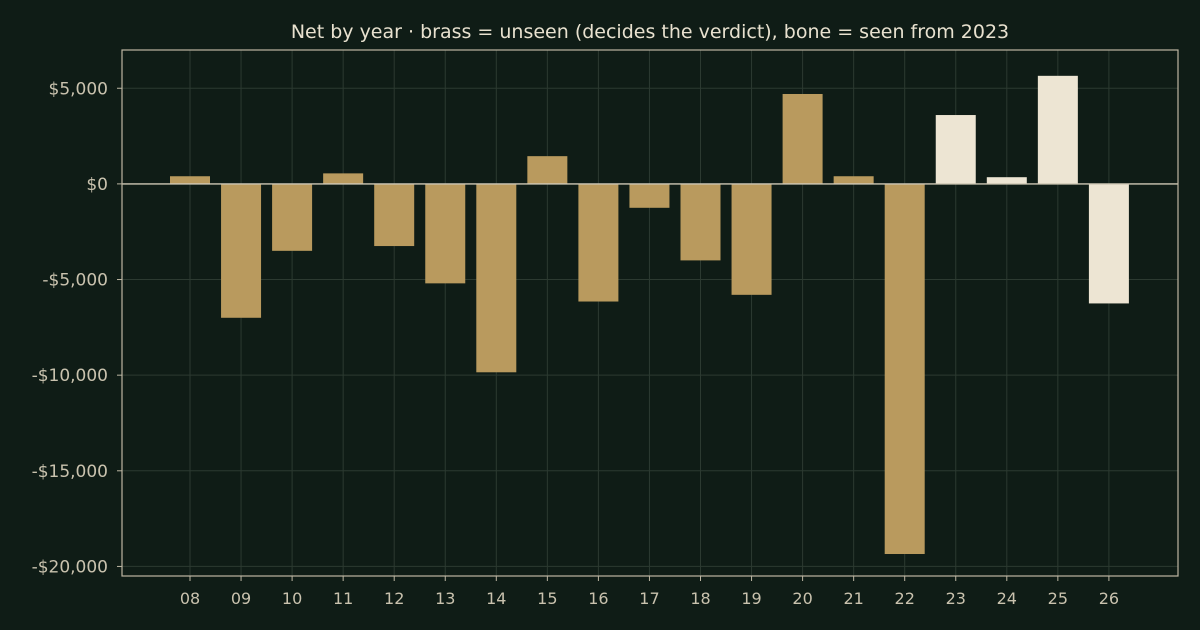 This screenshot has width=1200, height=630. Describe the element at coordinates (802, 598) in the screenshot. I see `x-tick-label: 20` at that location.